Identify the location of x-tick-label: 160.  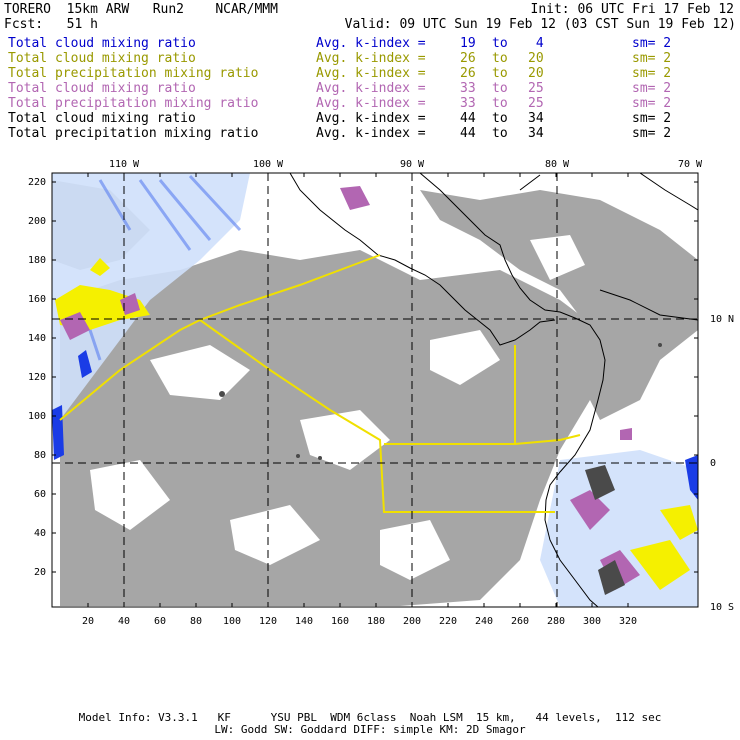
(340, 621).